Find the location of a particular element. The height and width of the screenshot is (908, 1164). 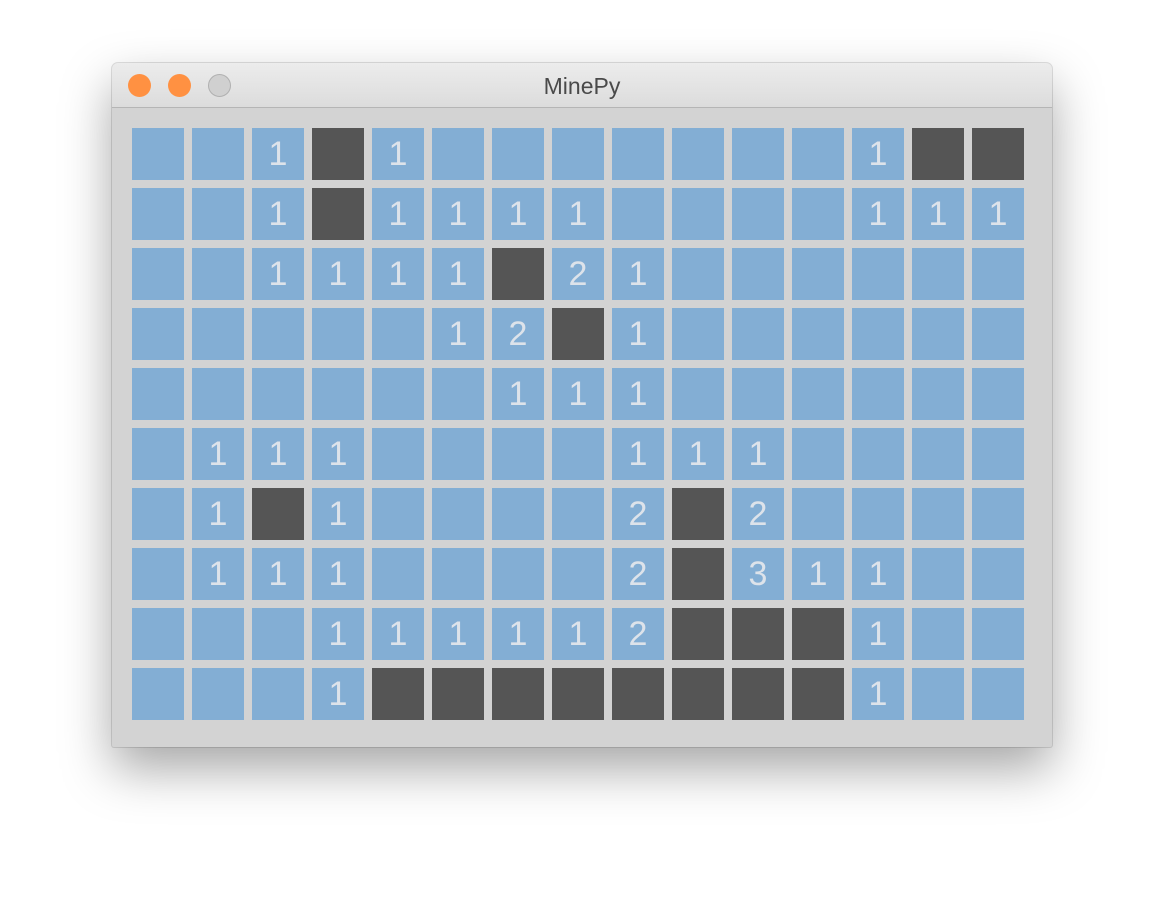

minimize-button is located at coordinates (179, 85).